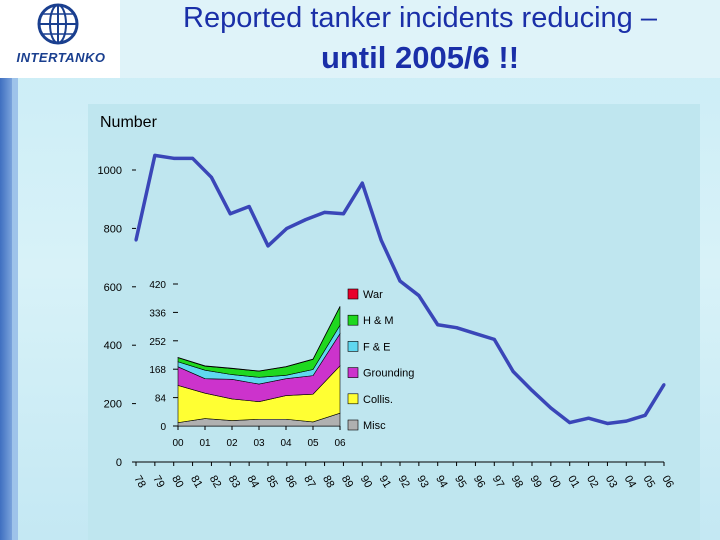 This screenshot has width=720, height=540. What do you see at coordinates (374, 426) in the screenshot?
I see `legend-label: Misc` at bounding box center [374, 426].